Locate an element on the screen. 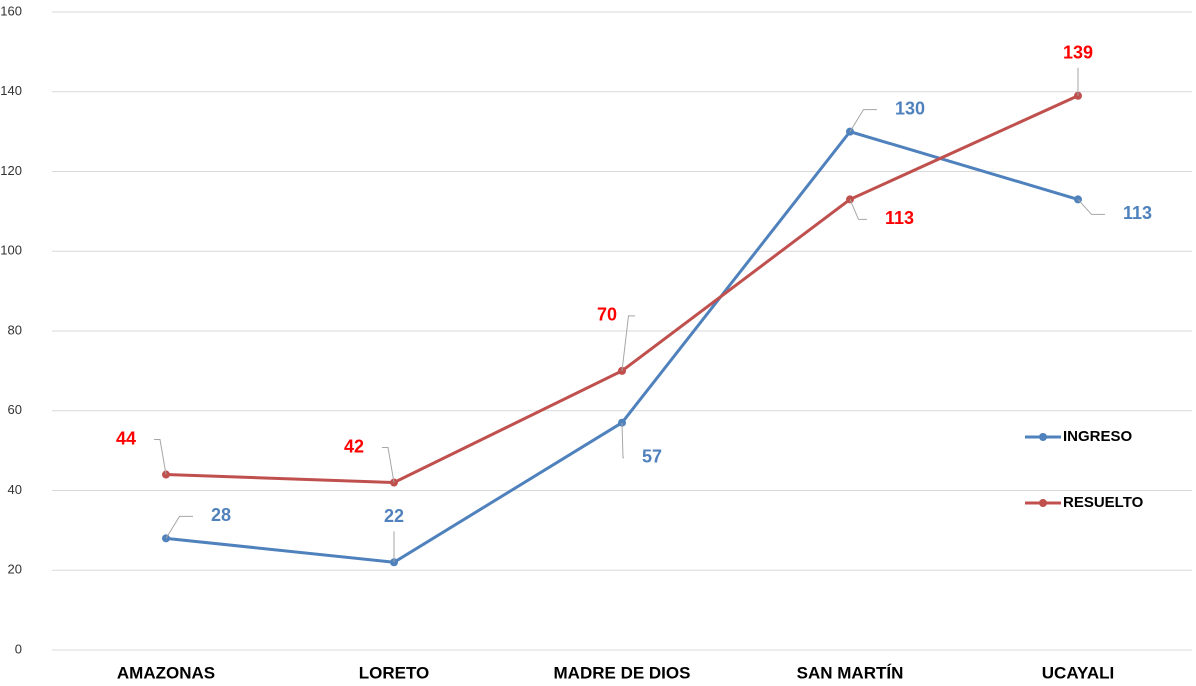 The height and width of the screenshot is (686, 1196). x-tick-label: UCAYALI is located at coordinates (1078, 672).